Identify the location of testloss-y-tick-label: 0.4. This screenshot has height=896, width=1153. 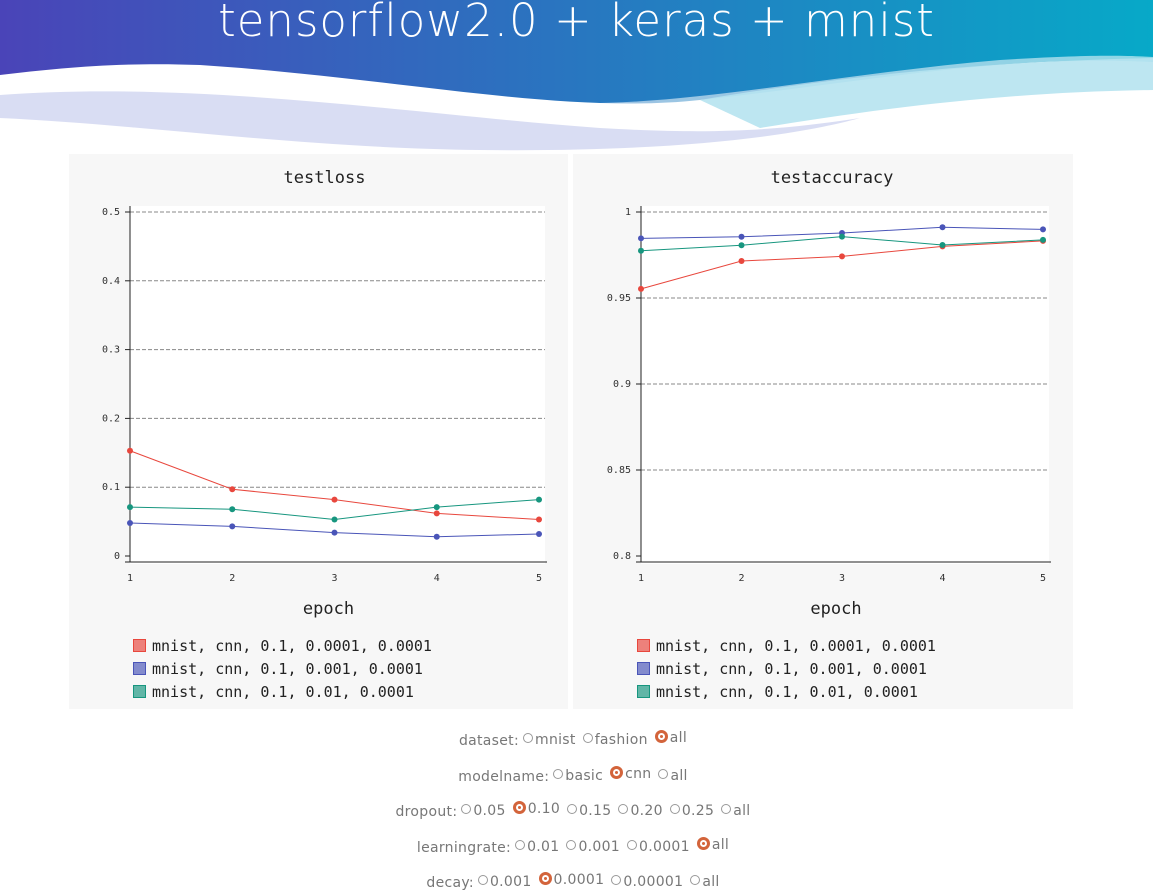
(111, 281).